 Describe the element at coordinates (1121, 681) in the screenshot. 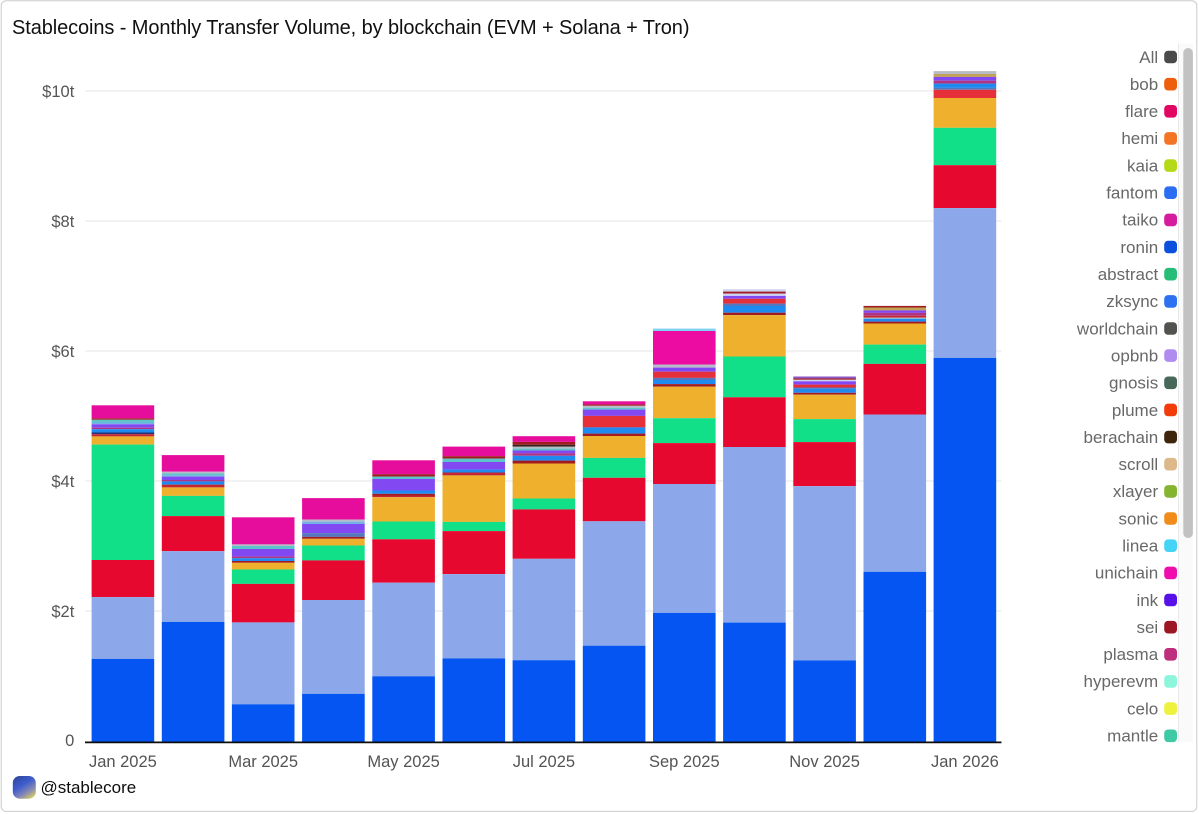

I see `svg-text: hyperevm` at that location.